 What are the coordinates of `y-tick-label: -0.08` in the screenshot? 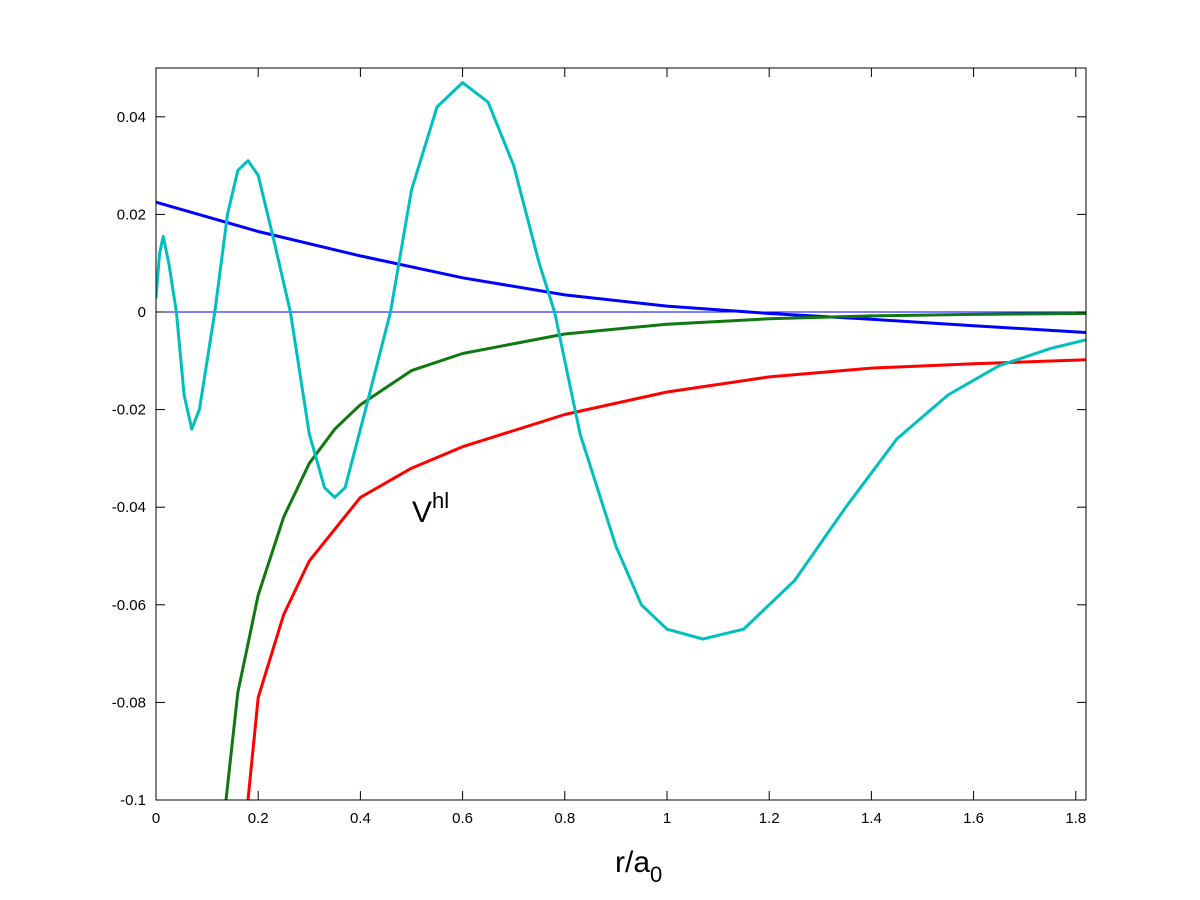 It's located at (129, 702).